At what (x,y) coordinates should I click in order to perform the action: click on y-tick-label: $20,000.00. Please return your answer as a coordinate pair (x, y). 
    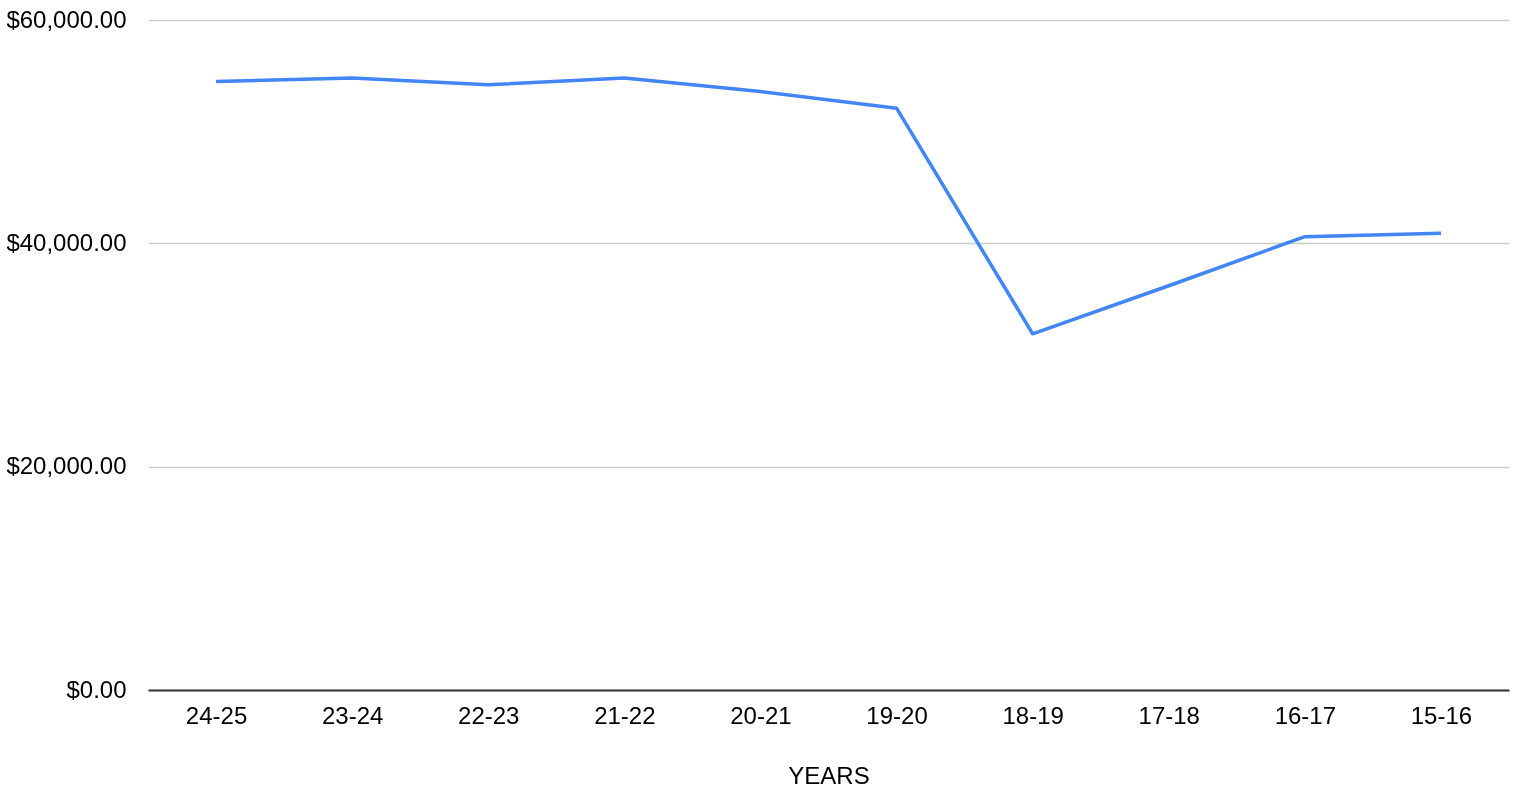
    Looking at the image, I should click on (66, 466).